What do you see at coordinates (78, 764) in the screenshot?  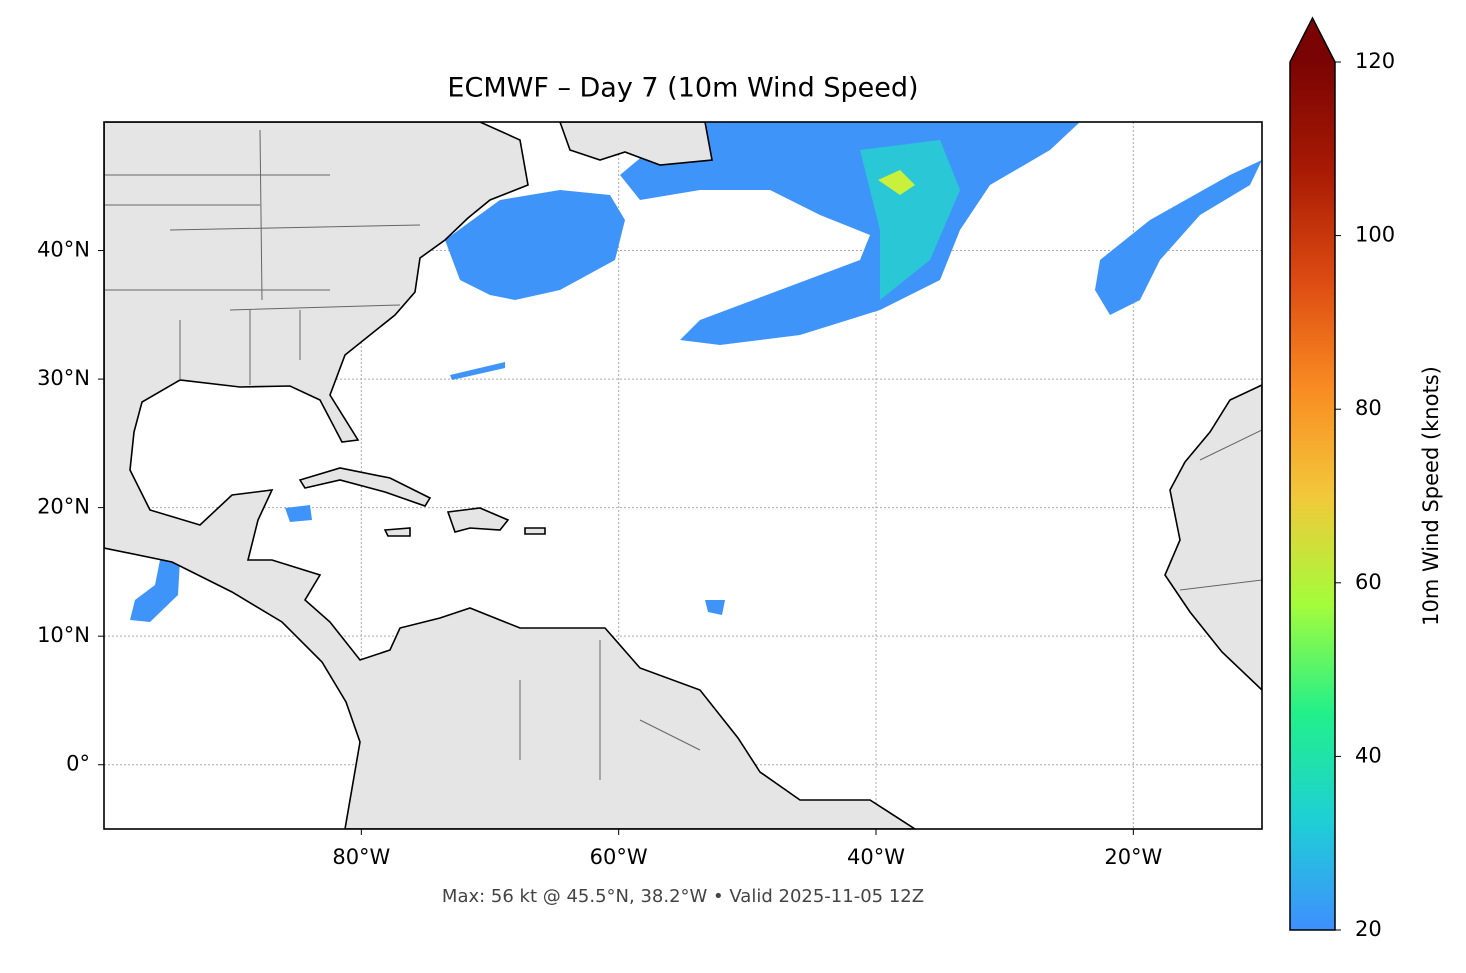 I see `y-tick-label: 0°` at bounding box center [78, 764].